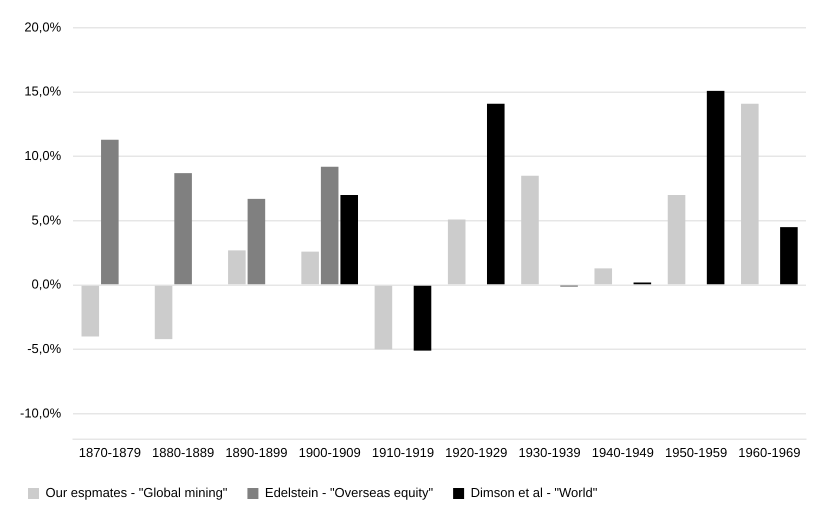  I want to click on y-tick-label: 0,0%, so click(47, 284).